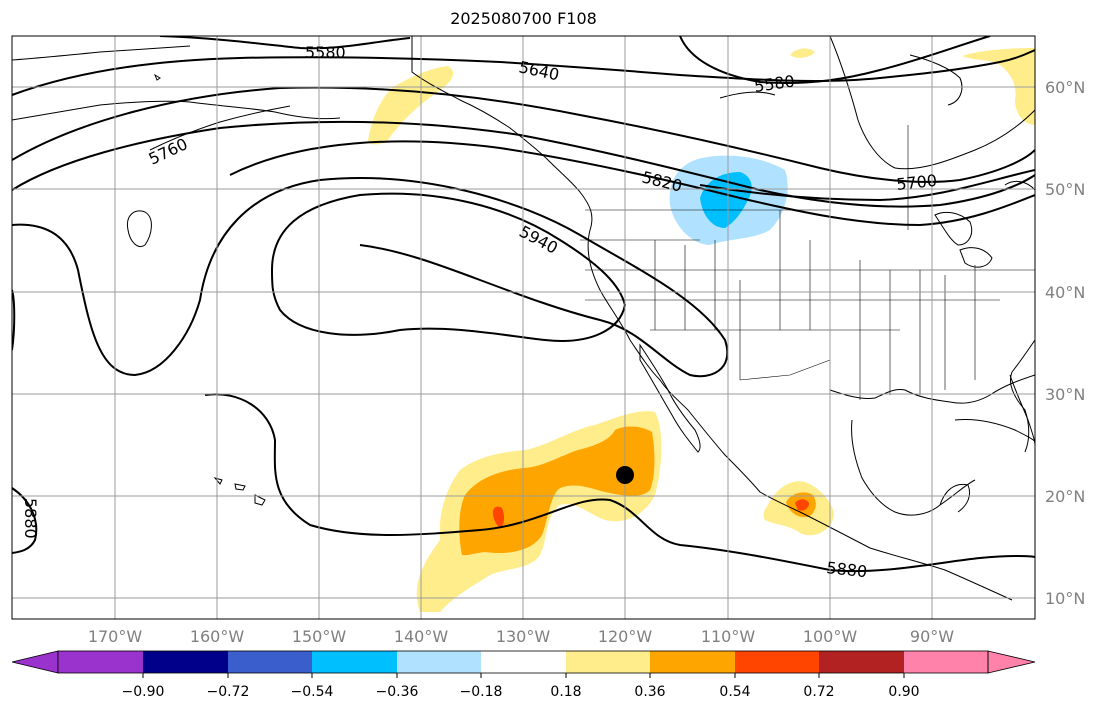 The height and width of the screenshot is (712, 1105). I want to click on colorbar-tick-label: 0.54, so click(734, 692).